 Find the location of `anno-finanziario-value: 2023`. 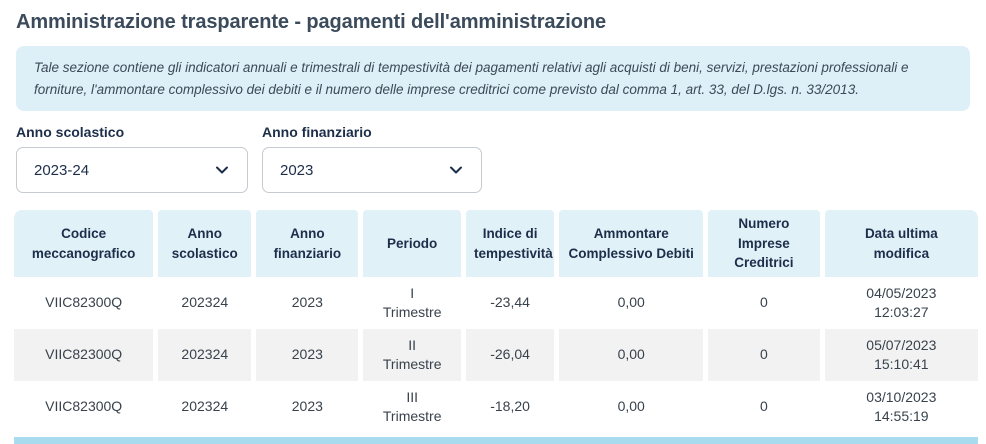

anno-finanziario-value: 2023 is located at coordinates (297, 170).